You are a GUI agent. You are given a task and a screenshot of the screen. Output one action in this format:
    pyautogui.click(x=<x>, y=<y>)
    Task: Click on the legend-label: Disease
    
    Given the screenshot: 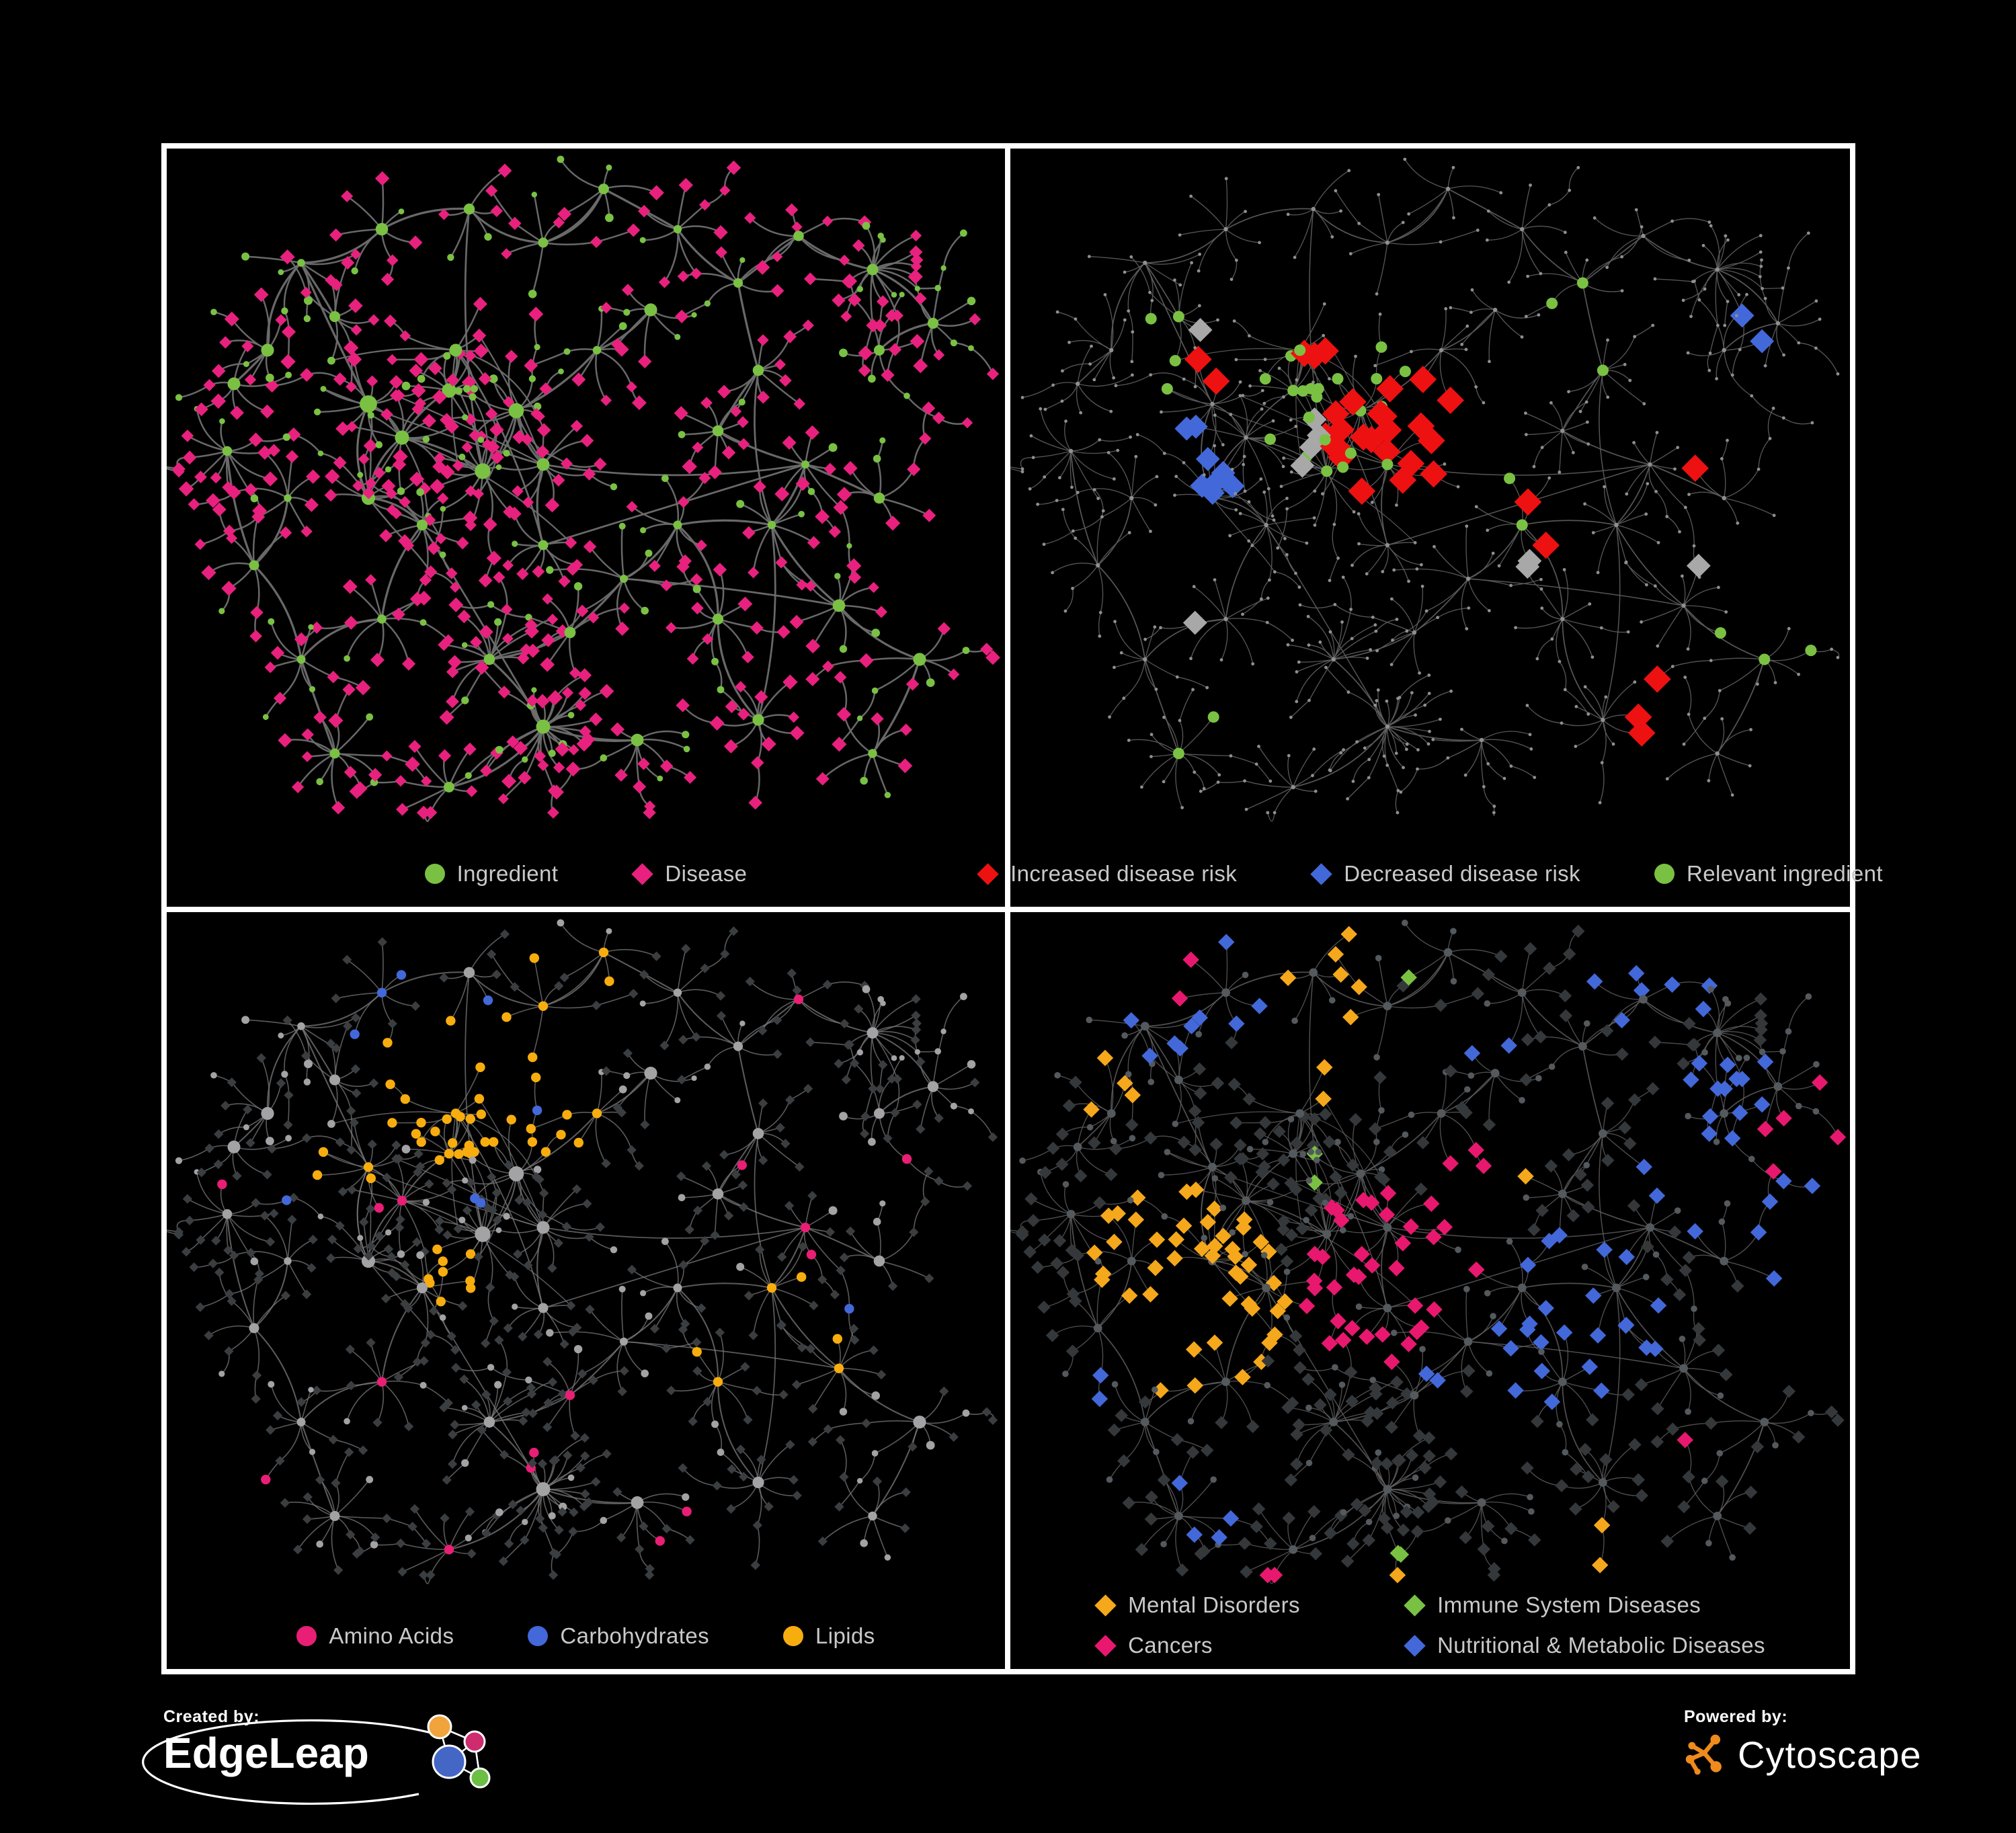 What is the action you would take?
    pyautogui.click(x=706, y=873)
    